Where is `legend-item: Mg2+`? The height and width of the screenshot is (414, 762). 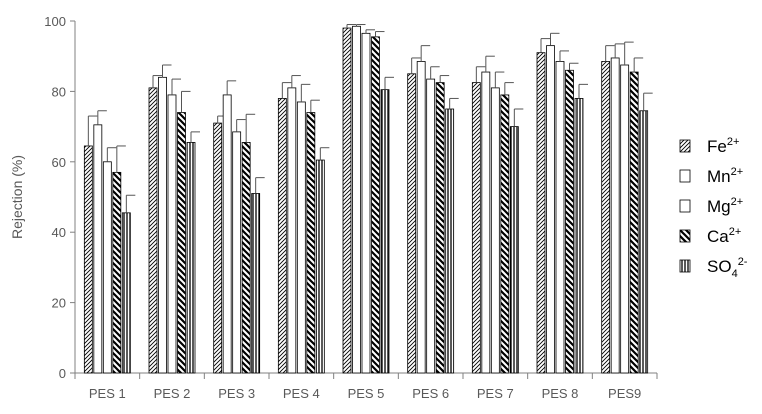 legend-item: Mg2+ is located at coordinates (711, 206).